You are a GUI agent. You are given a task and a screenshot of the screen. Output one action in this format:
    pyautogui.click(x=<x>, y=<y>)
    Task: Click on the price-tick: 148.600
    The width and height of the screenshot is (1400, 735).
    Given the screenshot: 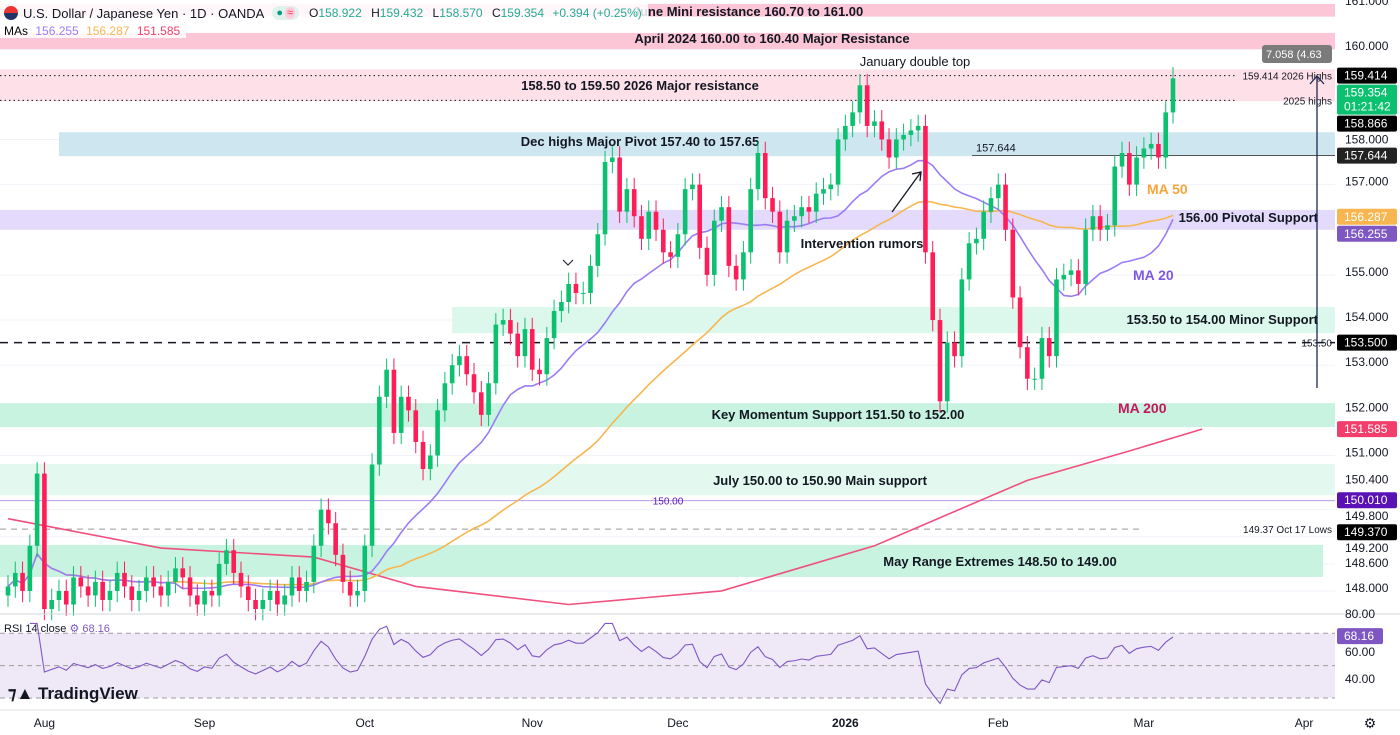 What is the action you would take?
    pyautogui.click(x=1367, y=563)
    